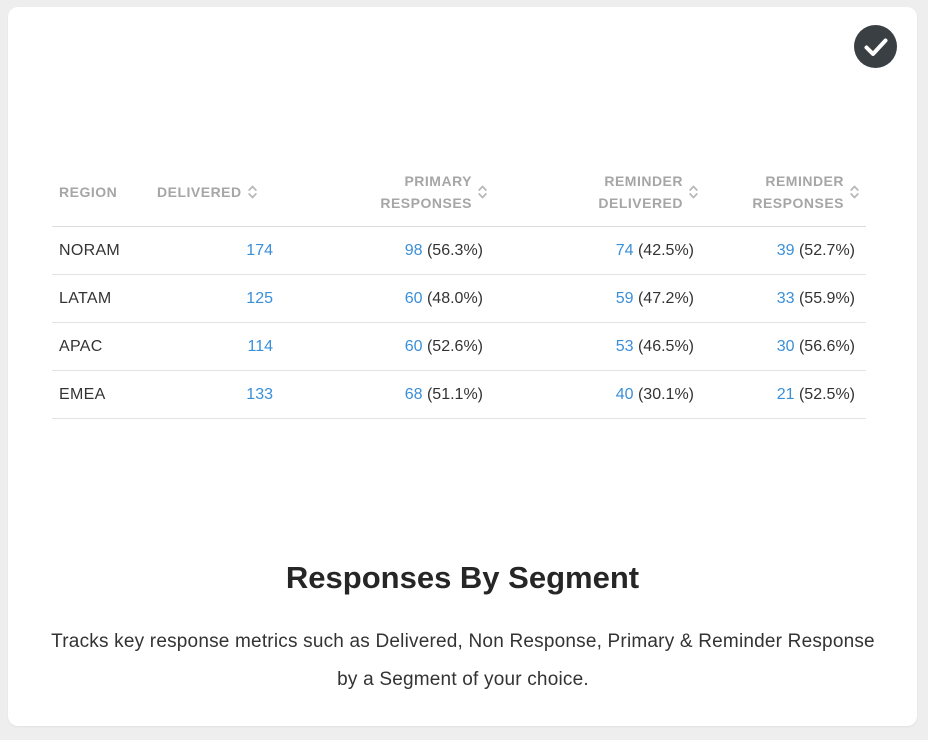  I want to click on reminder-delivered-link: 59, so click(624, 298).